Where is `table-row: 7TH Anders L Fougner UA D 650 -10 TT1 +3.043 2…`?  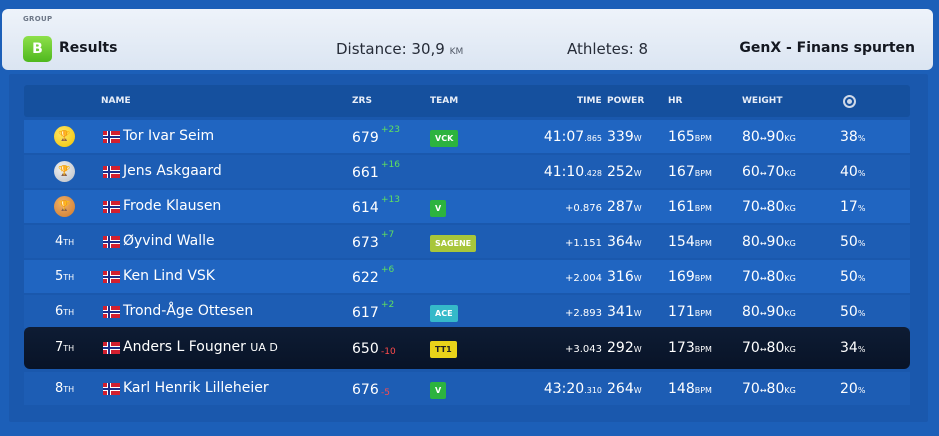 table-row: 7TH Anders L Fougner UA D 650 -10 TT1 +3.043 2… is located at coordinates (467, 348).